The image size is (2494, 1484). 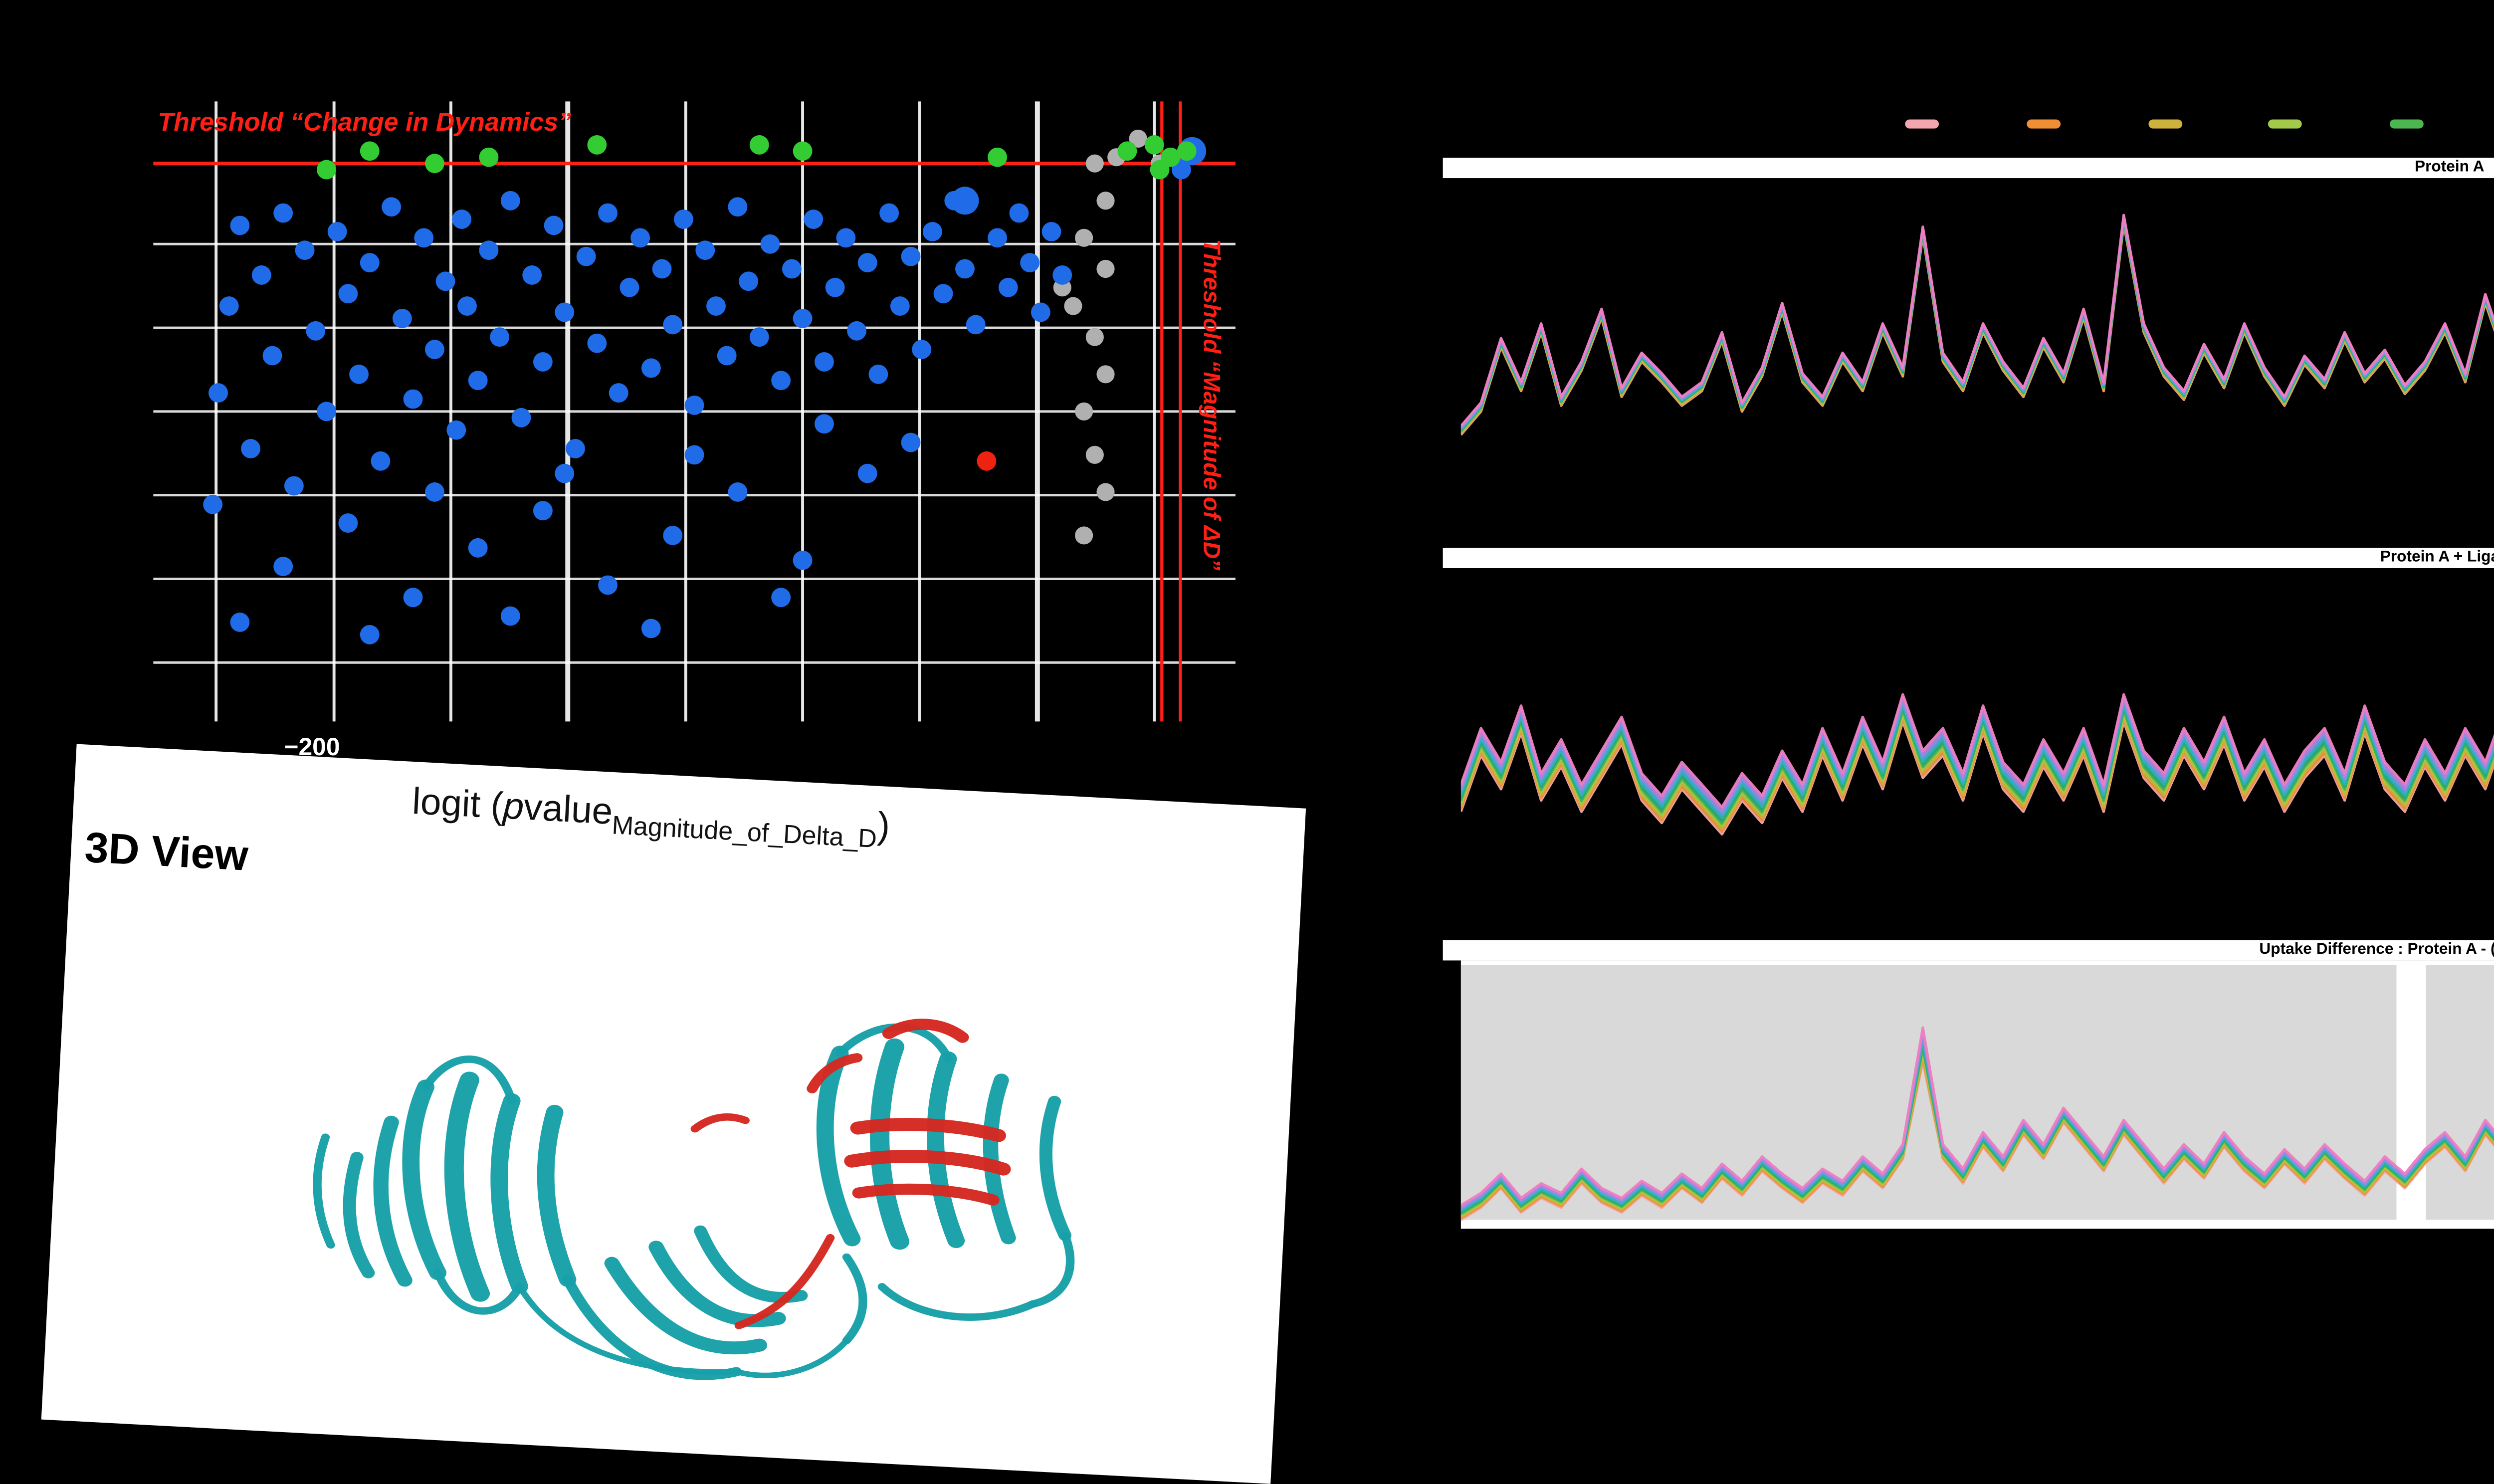 I want to click on uptake-difference-panel, so click(x=1977, y=1094).